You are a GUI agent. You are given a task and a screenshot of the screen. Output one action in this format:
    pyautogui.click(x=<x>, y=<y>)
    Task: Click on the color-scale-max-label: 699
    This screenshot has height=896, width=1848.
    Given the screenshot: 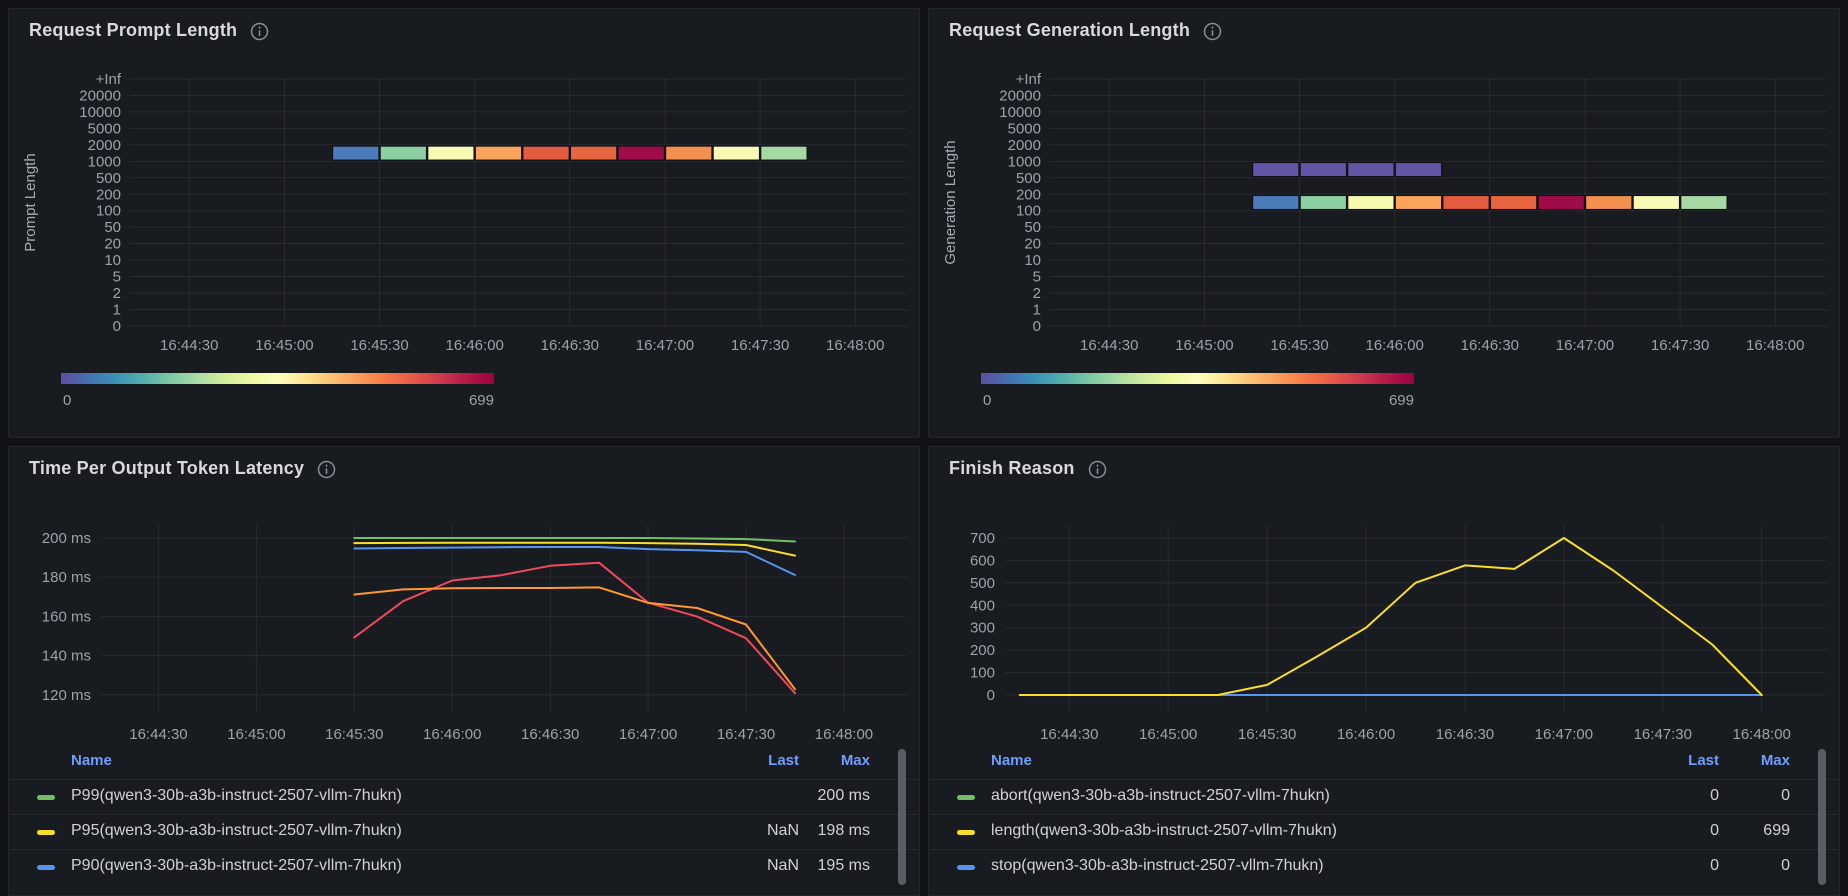 What is the action you would take?
    pyautogui.click(x=481, y=400)
    